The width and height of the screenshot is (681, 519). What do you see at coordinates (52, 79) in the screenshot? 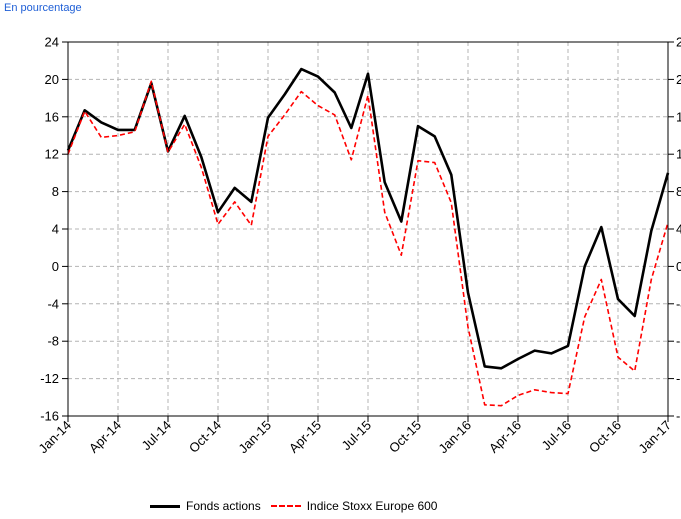
I see `y-tick-label: 20` at bounding box center [52, 79].